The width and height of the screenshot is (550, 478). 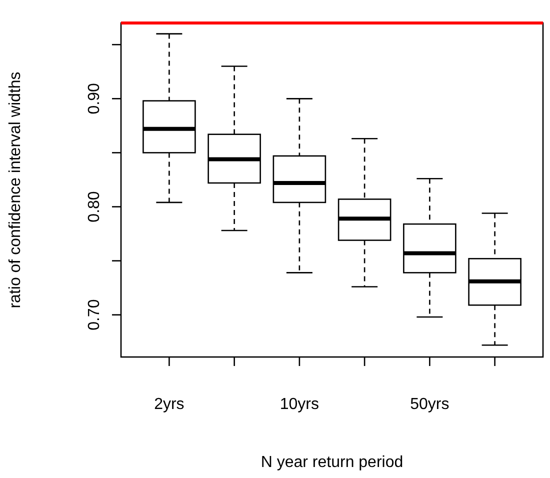 What do you see at coordinates (15, 190) in the screenshot?
I see `y-axis-title: ratio of confidence interval widths` at bounding box center [15, 190].